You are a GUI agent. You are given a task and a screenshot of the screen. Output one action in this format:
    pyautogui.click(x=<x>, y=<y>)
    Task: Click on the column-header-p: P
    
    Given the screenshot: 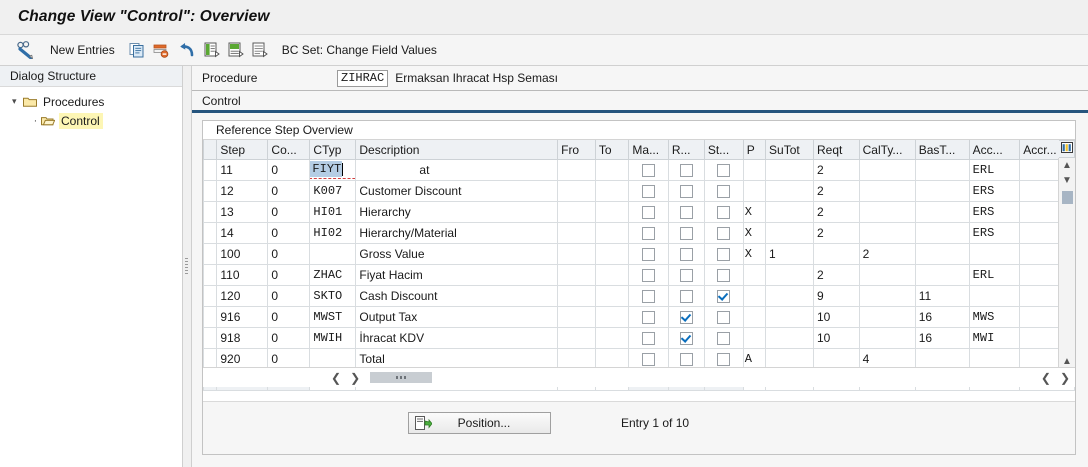 What is the action you would take?
    pyautogui.click(x=754, y=150)
    